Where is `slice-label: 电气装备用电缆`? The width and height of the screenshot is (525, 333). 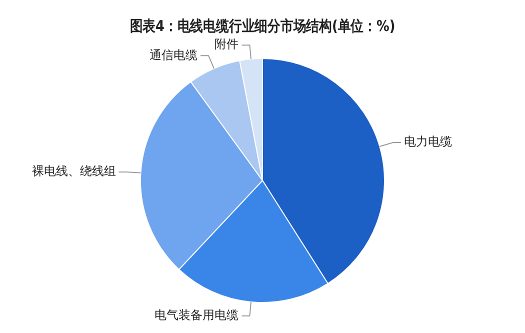
slice-label: 电气装备用电缆 is located at coordinates (196, 315).